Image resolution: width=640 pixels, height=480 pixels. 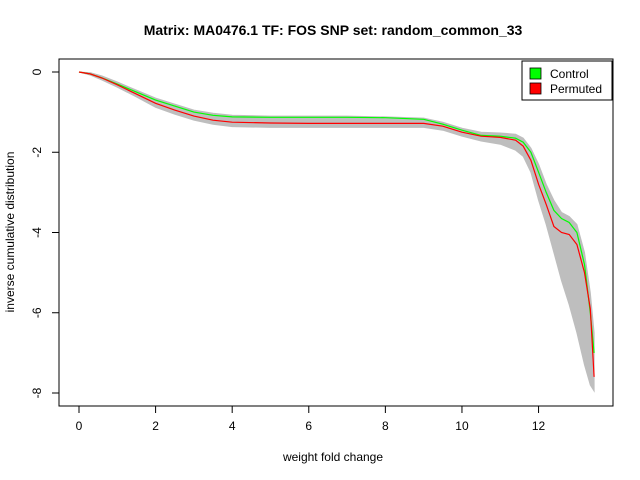 What do you see at coordinates (535, 73) in the screenshot?
I see `legend-swatch-control` at bounding box center [535, 73].